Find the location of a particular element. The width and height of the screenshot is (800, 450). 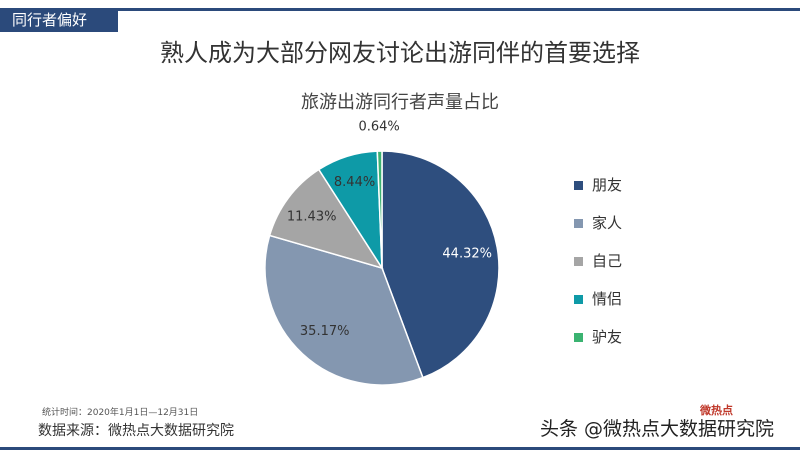

bottom-rule is located at coordinates (400, 448).